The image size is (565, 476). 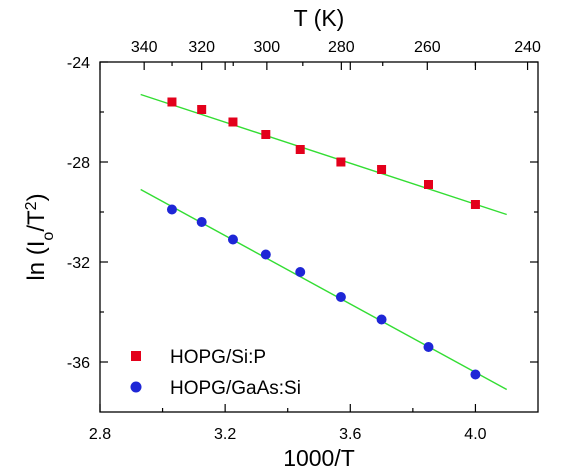 I want to click on top-tick-label: 320, so click(x=201, y=47).